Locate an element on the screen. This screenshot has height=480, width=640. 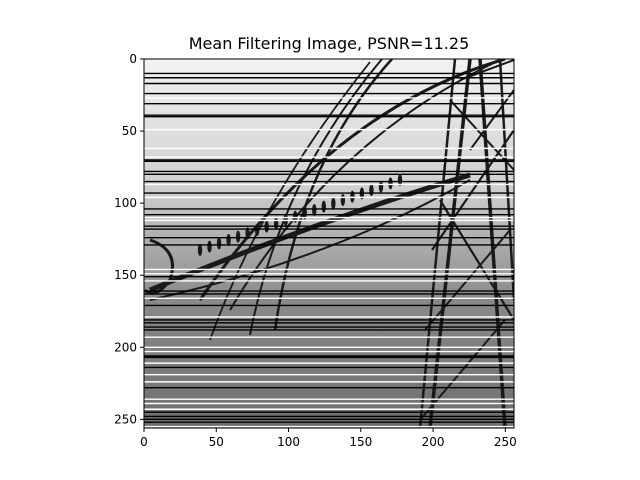
x-tick-label: 0 is located at coordinates (144, 442).